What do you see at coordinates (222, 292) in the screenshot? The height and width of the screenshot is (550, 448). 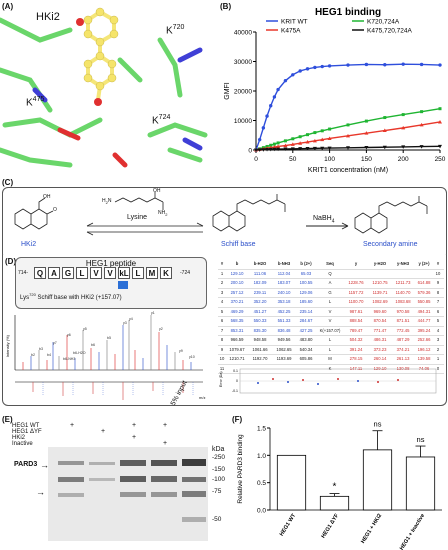 I see `table-cell: 3` at bounding box center [222, 292].